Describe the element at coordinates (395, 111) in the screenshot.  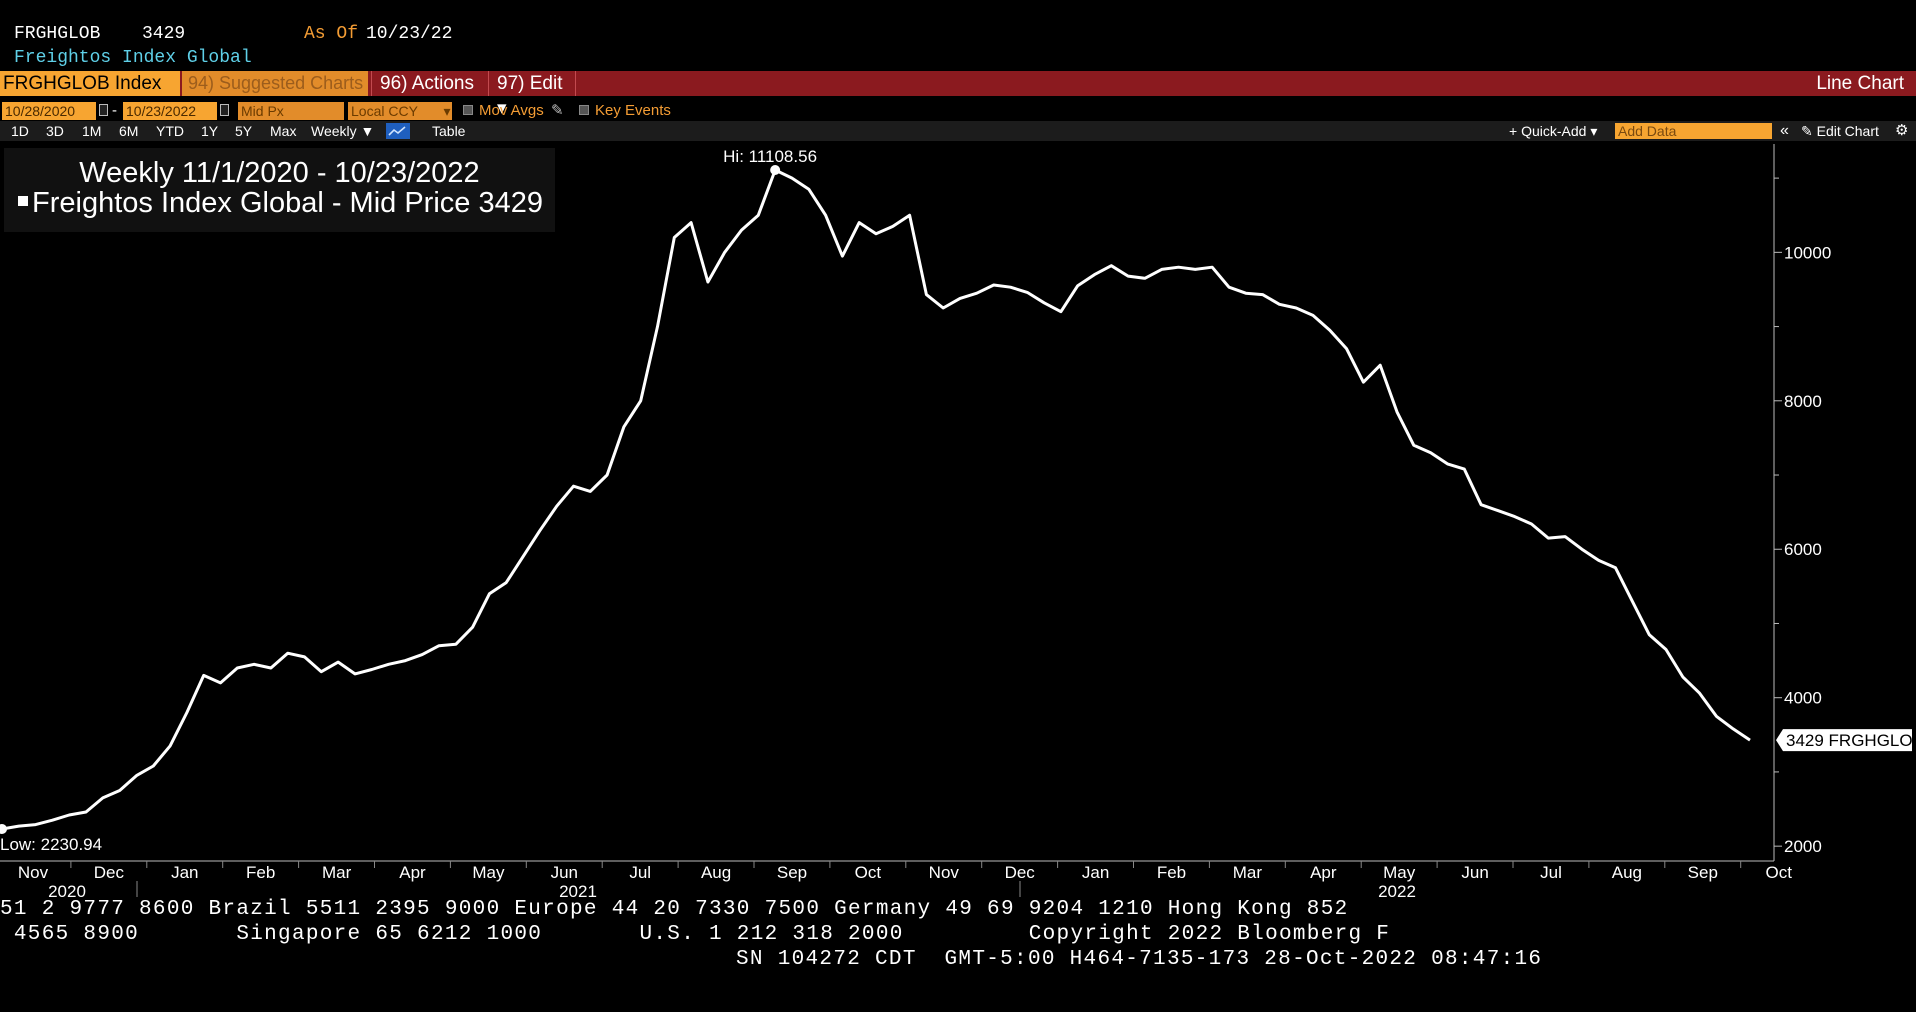
I see `currency-select: Local CCY` at that location.